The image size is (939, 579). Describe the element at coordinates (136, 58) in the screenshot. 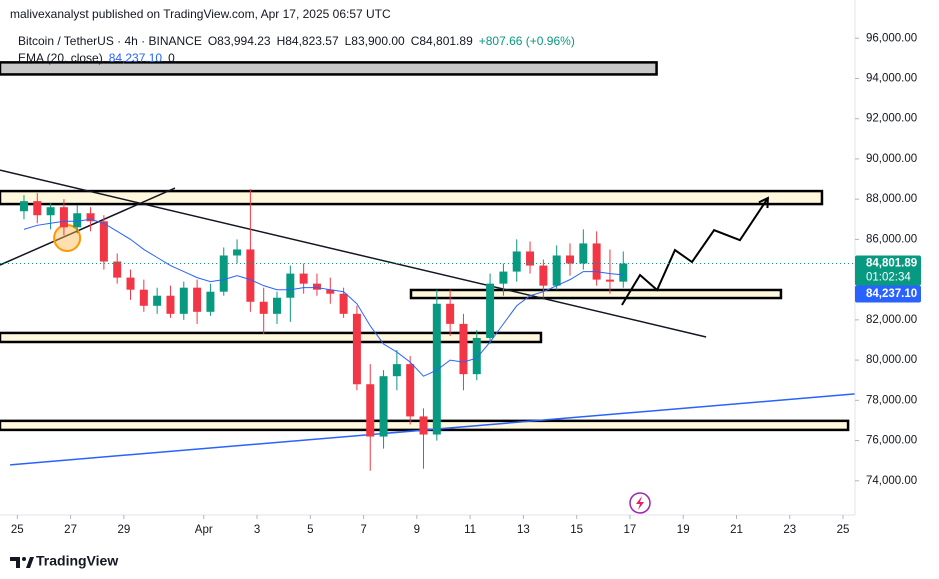

I see `legend-ema-value: 84,237.10` at that location.